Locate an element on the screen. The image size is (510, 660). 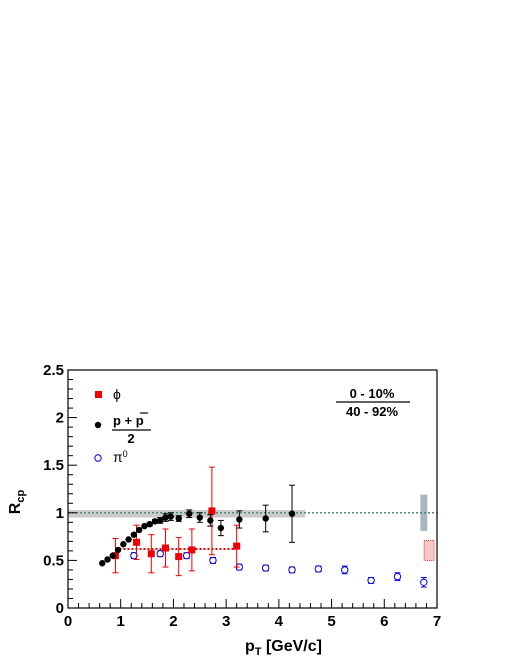
legend-phi-label: ϕ is located at coordinates (117, 394).